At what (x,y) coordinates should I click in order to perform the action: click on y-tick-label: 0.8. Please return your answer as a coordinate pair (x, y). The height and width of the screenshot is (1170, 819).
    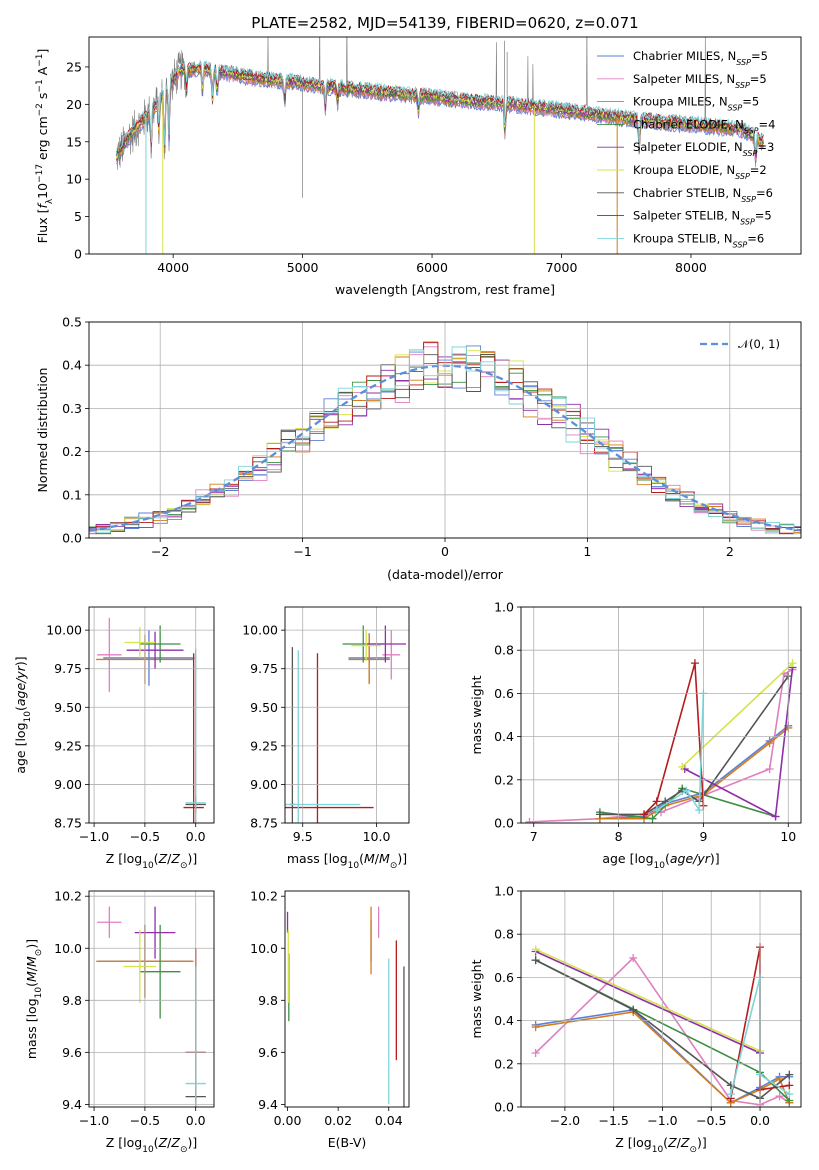
    Looking at the image, I should click on (504, 934).